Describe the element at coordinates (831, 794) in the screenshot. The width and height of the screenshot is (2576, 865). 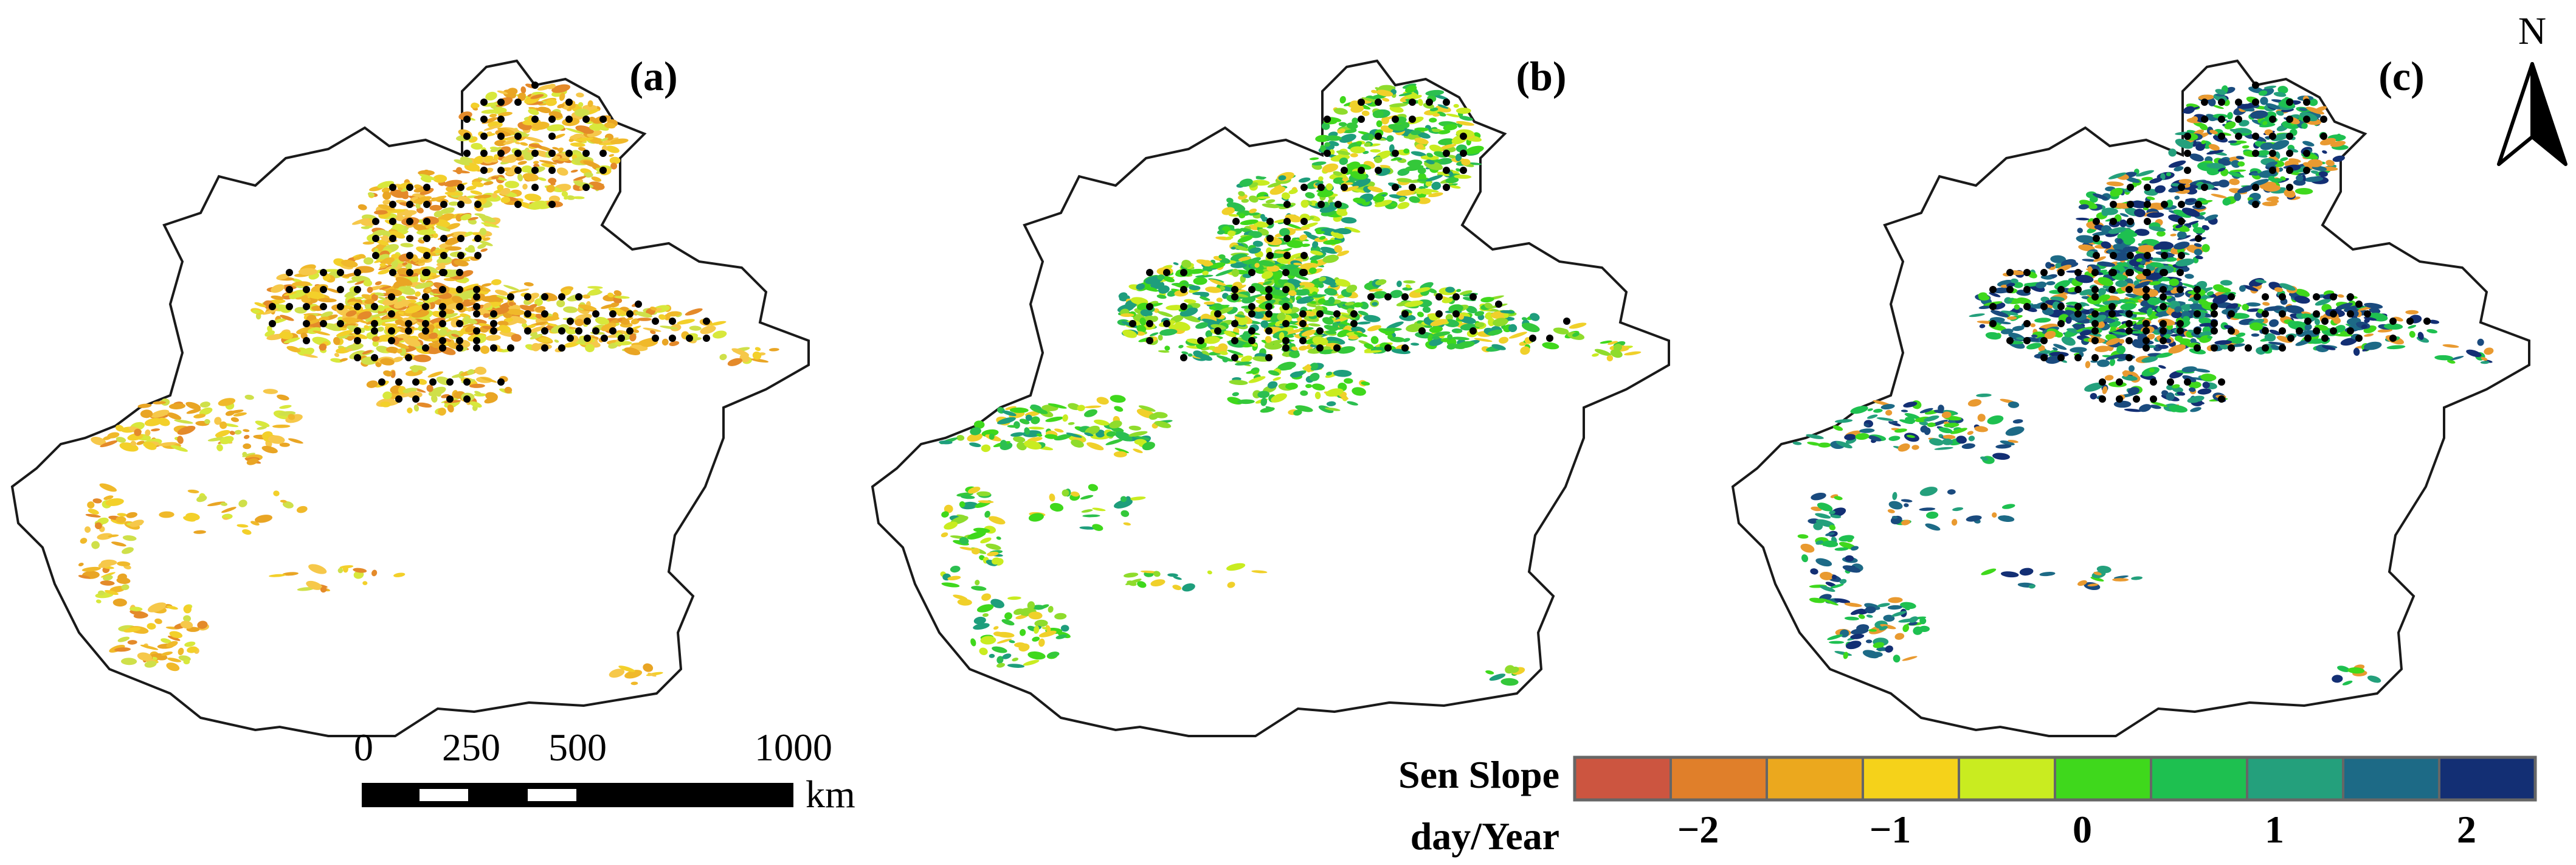
I see `scale-unit: km` at that location.